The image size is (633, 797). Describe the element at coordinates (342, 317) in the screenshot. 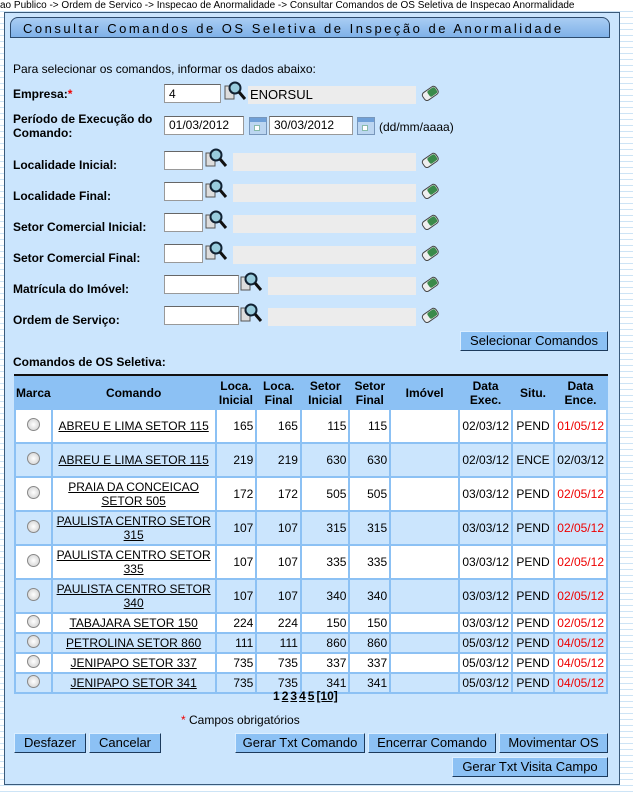

I see `ordem-servico-description-field` at that location.